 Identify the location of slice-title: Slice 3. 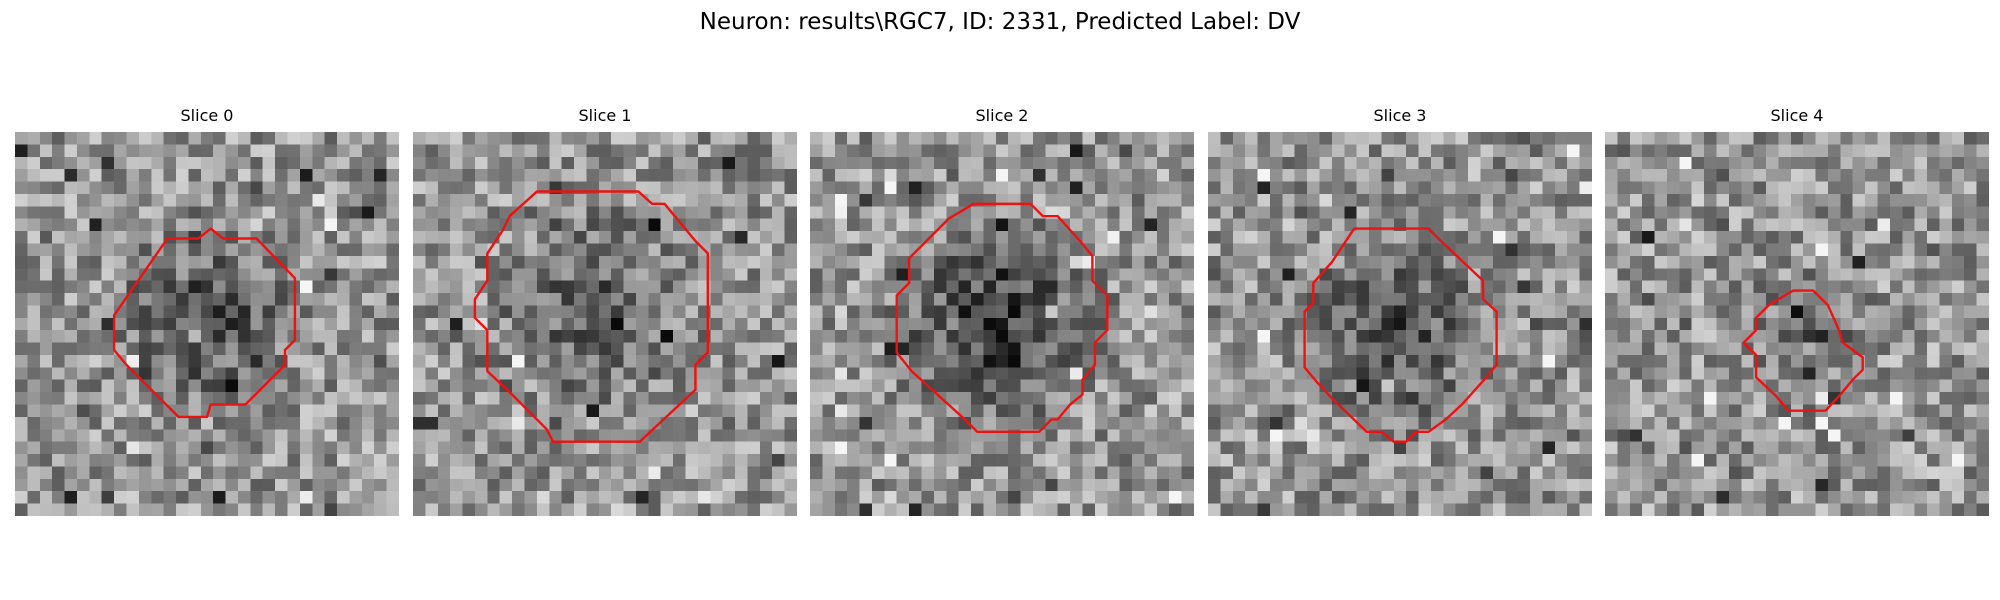
(1400, 115).